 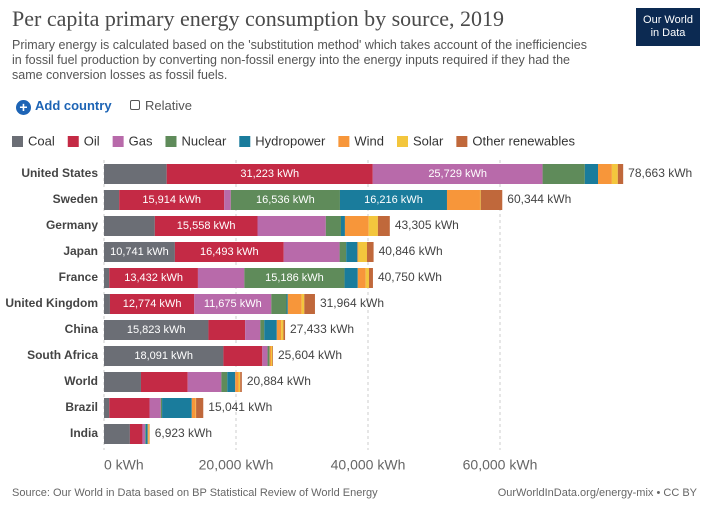 What do you see at coordinates (668, 27) in the screenshot?
I see `logo: Our World in Data` at bounding box center [668, 27].